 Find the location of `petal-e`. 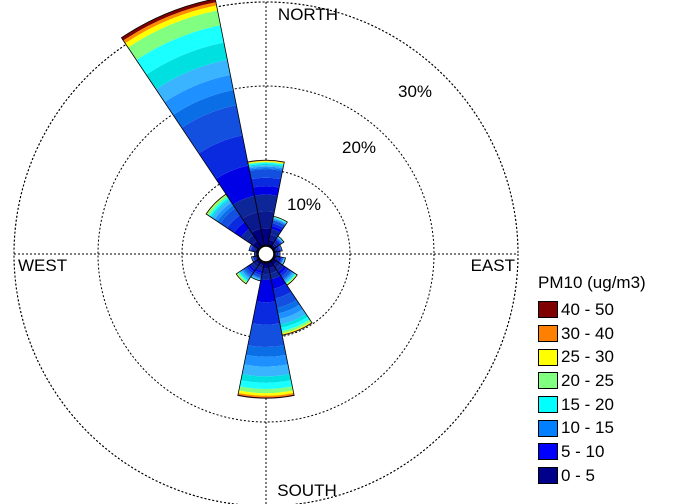

petal-e is located at coordinates (277, 254).